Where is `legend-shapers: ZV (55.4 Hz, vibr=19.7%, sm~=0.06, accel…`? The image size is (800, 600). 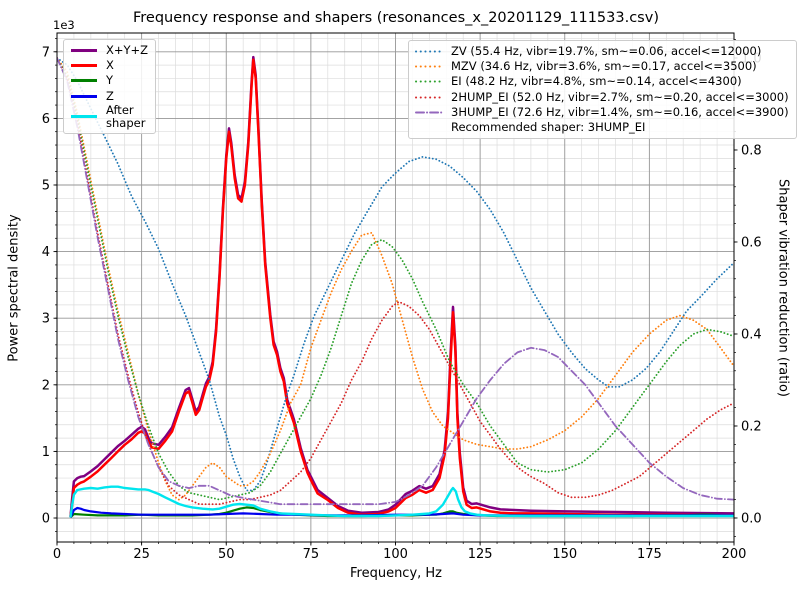
legend-shapers: ZV (55.4 Hz, vibr=19.7%, sm~=0.06, accel… is located at coordinates (602, 90).